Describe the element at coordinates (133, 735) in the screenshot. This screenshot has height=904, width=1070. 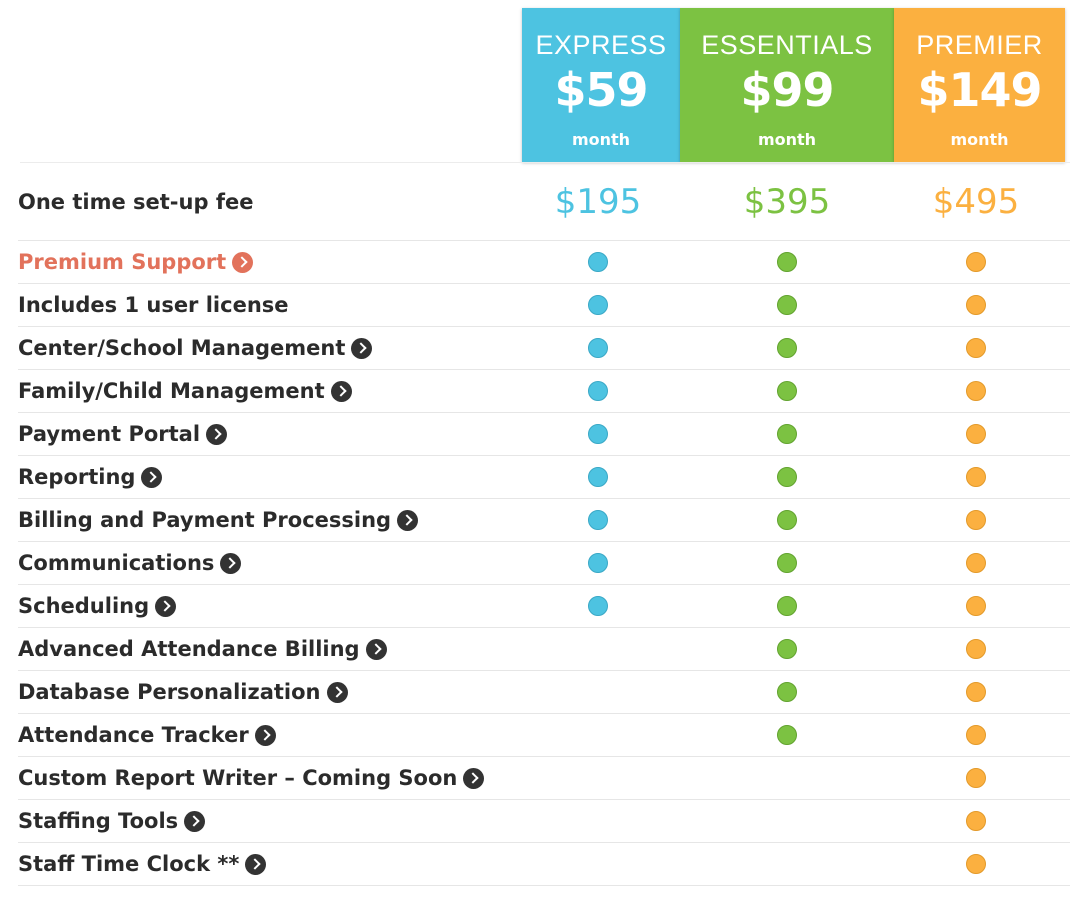
I see `feature-label-text: Attendance Tracker` at that location.